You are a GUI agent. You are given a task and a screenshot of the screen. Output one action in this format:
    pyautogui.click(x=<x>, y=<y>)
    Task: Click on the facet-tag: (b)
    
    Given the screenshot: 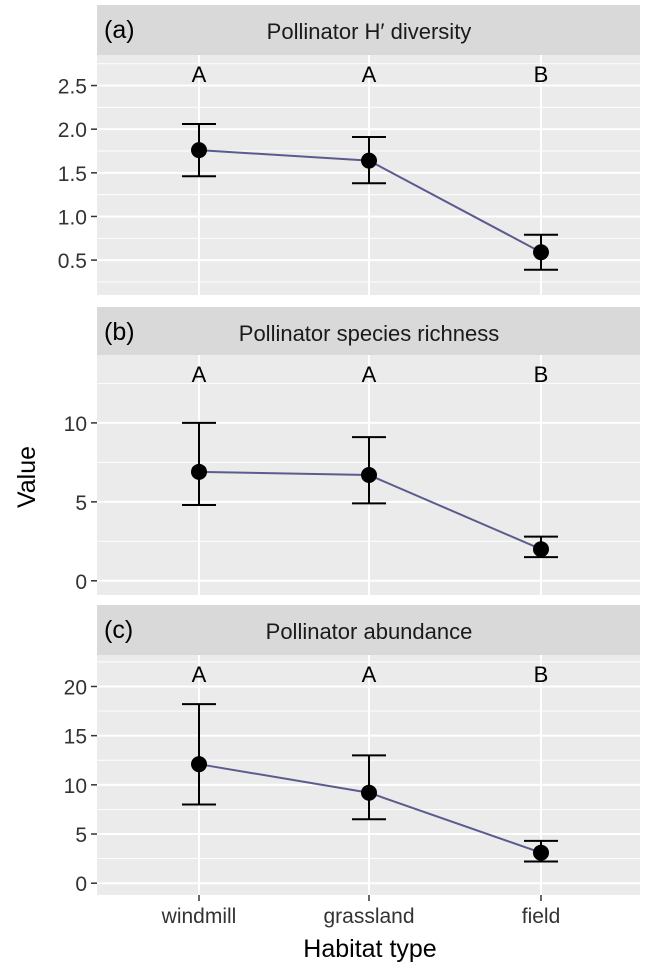 What is the action you would take?
    pyautogui.click(x=119, y=332)
    